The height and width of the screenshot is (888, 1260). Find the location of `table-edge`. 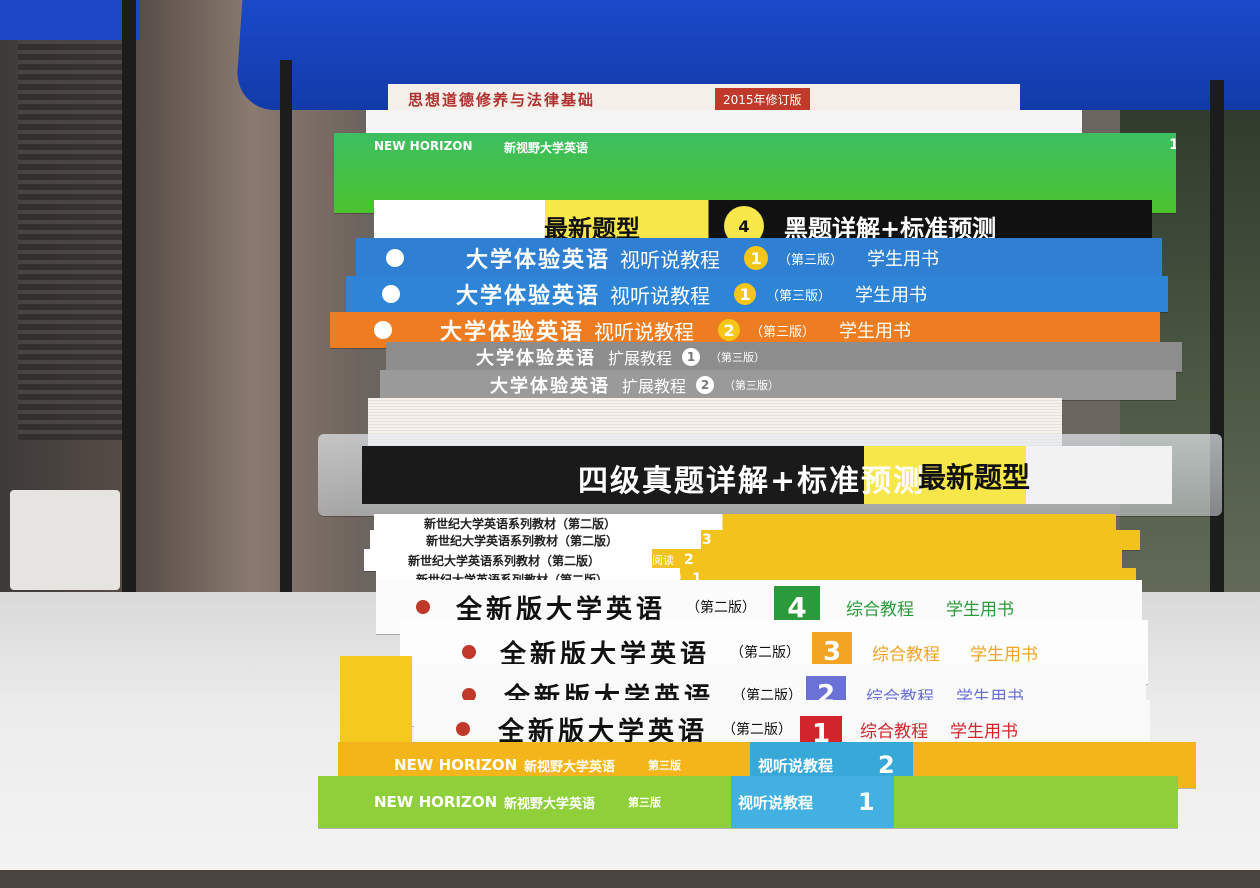

table-edge is located at coordinates (630, 879).